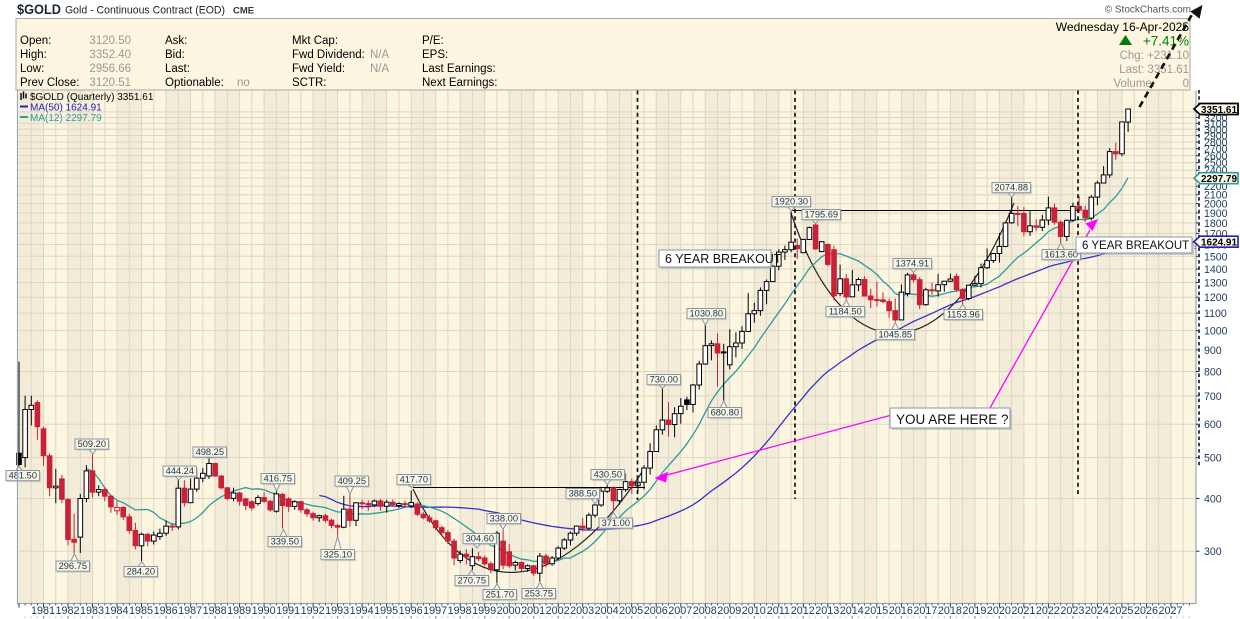 This screenshot has width=1240, height=619. Describe the element at coordinates (278, 479) in the screenshot. I see `svg-text: 416.75` at that location.